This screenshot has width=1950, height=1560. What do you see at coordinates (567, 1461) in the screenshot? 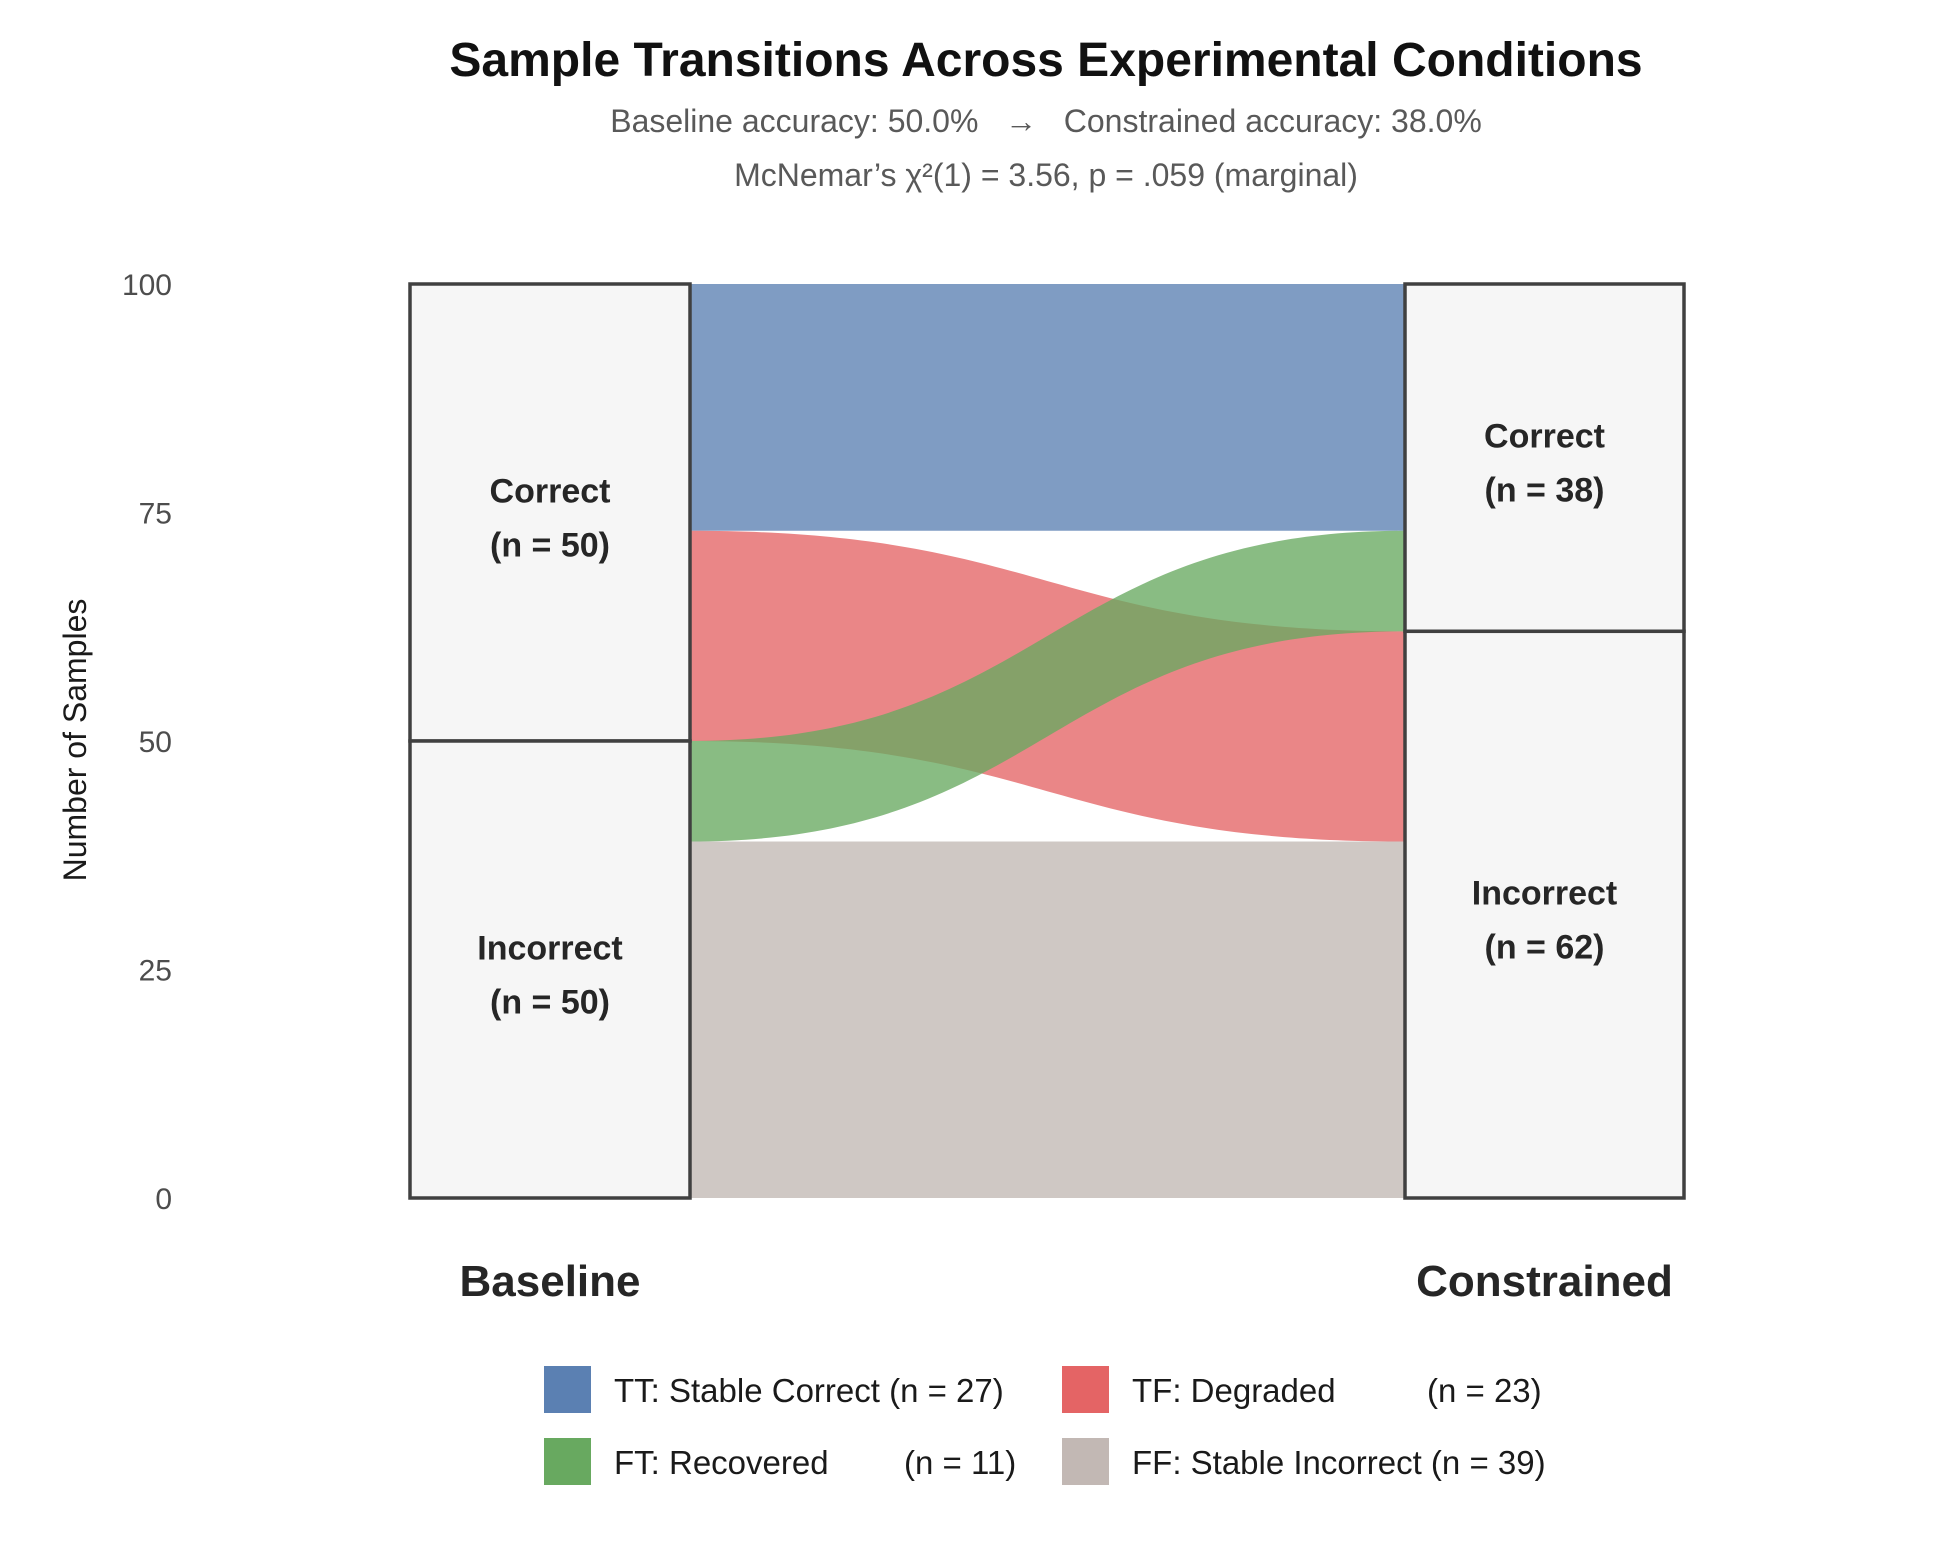
I see `legend-swatch-ft` at bounding box center [567, 1461].